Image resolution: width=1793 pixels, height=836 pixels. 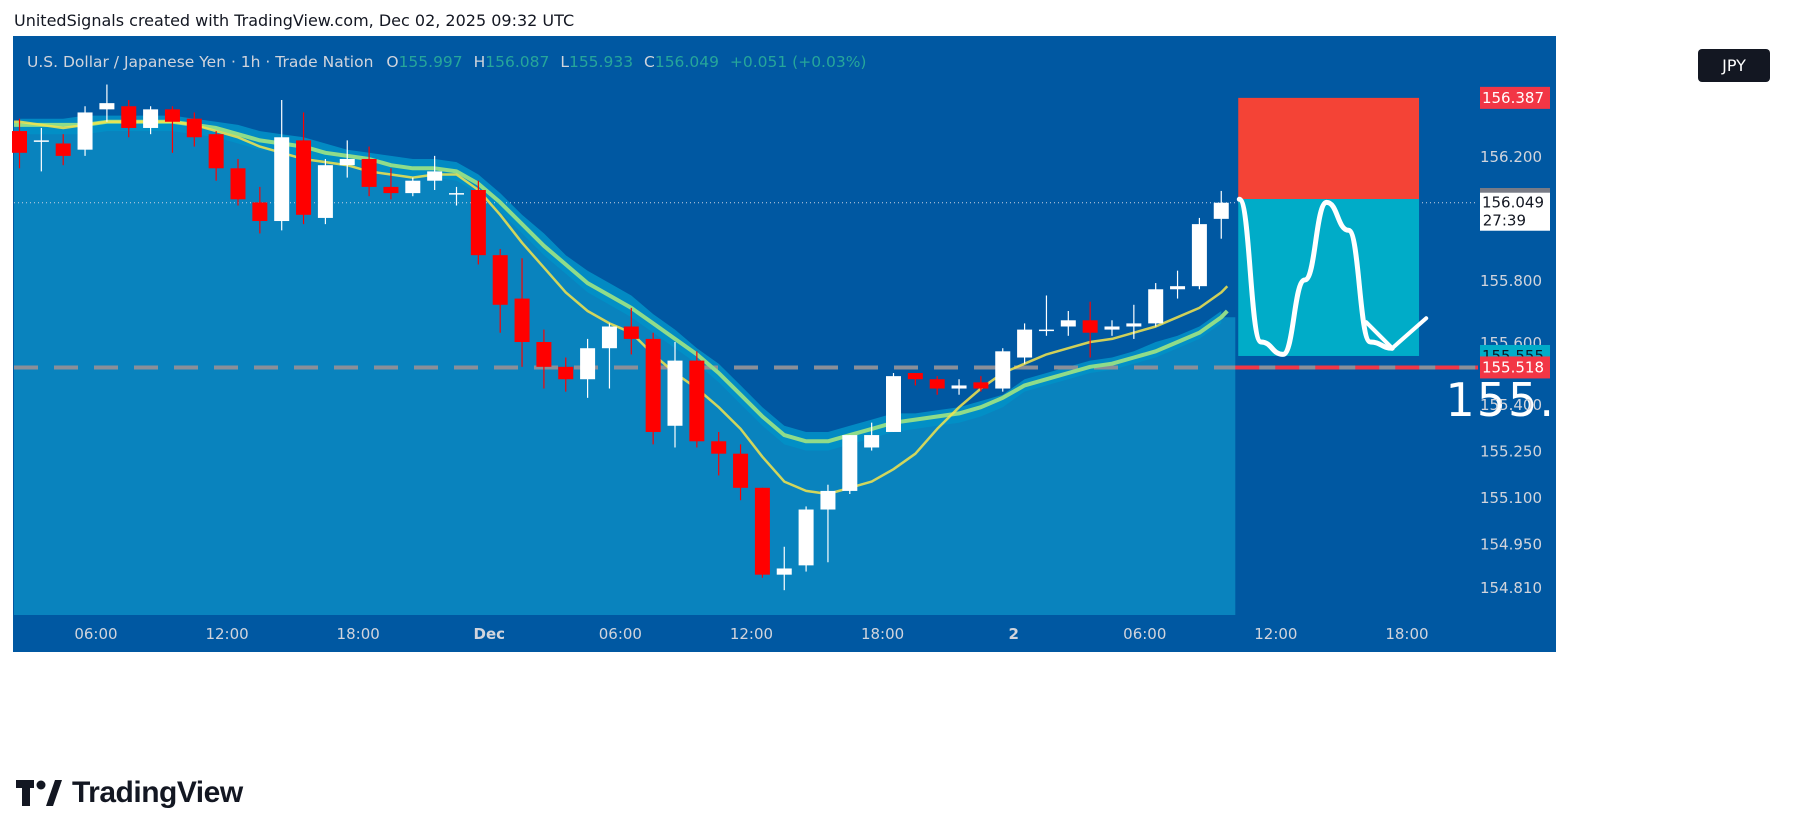 I want to click on y-tick-label: 154.950, so click(x=1511, y=545).